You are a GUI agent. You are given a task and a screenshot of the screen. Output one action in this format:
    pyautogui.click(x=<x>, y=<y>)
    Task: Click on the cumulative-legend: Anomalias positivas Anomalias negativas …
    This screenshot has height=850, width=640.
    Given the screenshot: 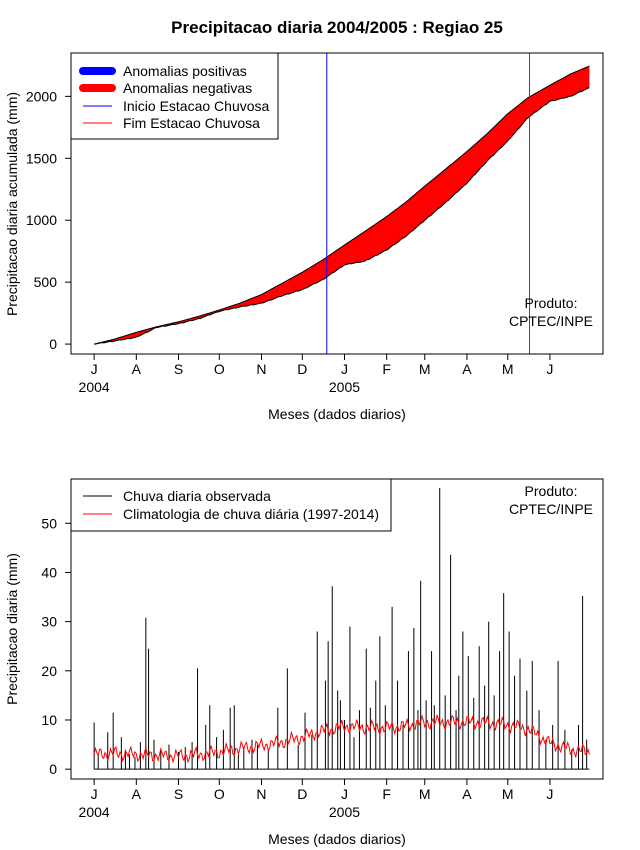 What is the action you would take?
    pyautogui.click(x=174, y=96)
    